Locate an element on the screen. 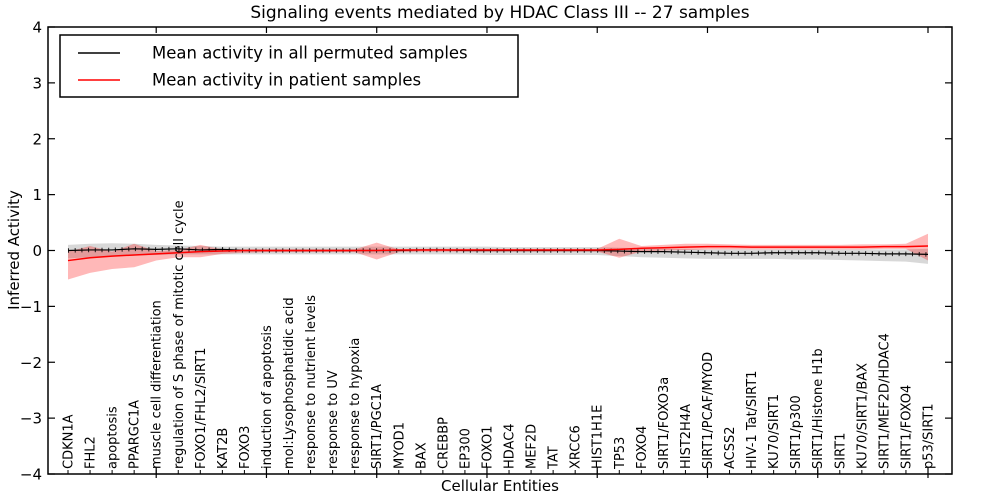  x-category-label: HIST1H1E is located at coordinates (598, 437).